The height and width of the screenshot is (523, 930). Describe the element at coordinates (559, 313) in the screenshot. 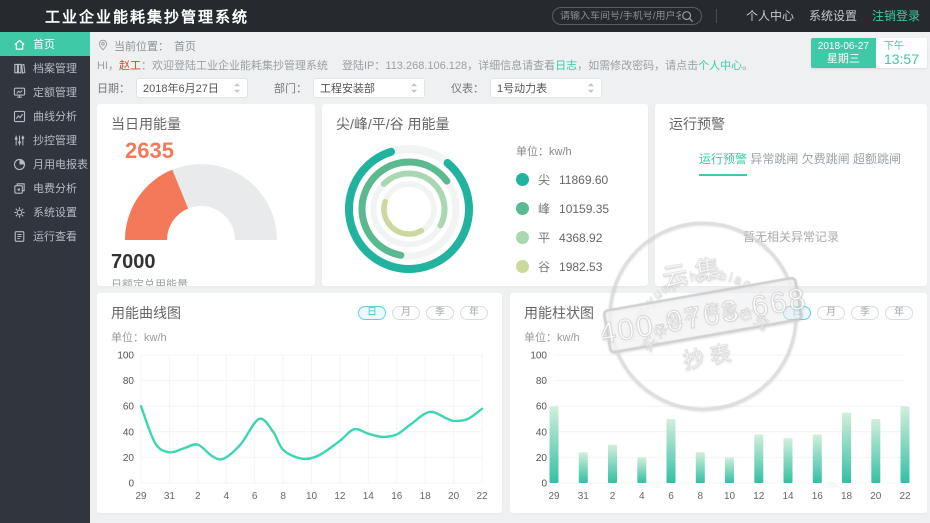

I see `card-title: 用能柱状图` at that location.